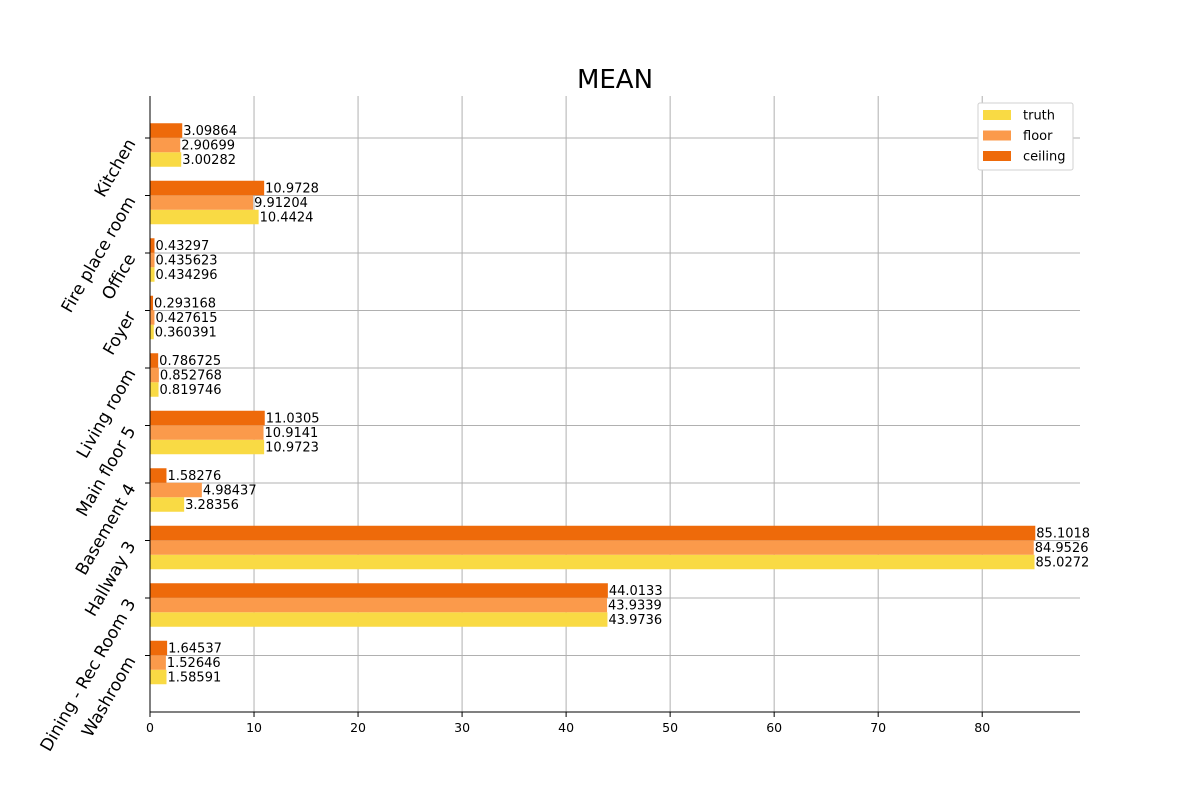 Image resolution: width=1200 pixels, height=800 pixels. Describe the element at coordinates (230, 491) in the screenshot. I see `data-label-floor: 4.98437` at that location.